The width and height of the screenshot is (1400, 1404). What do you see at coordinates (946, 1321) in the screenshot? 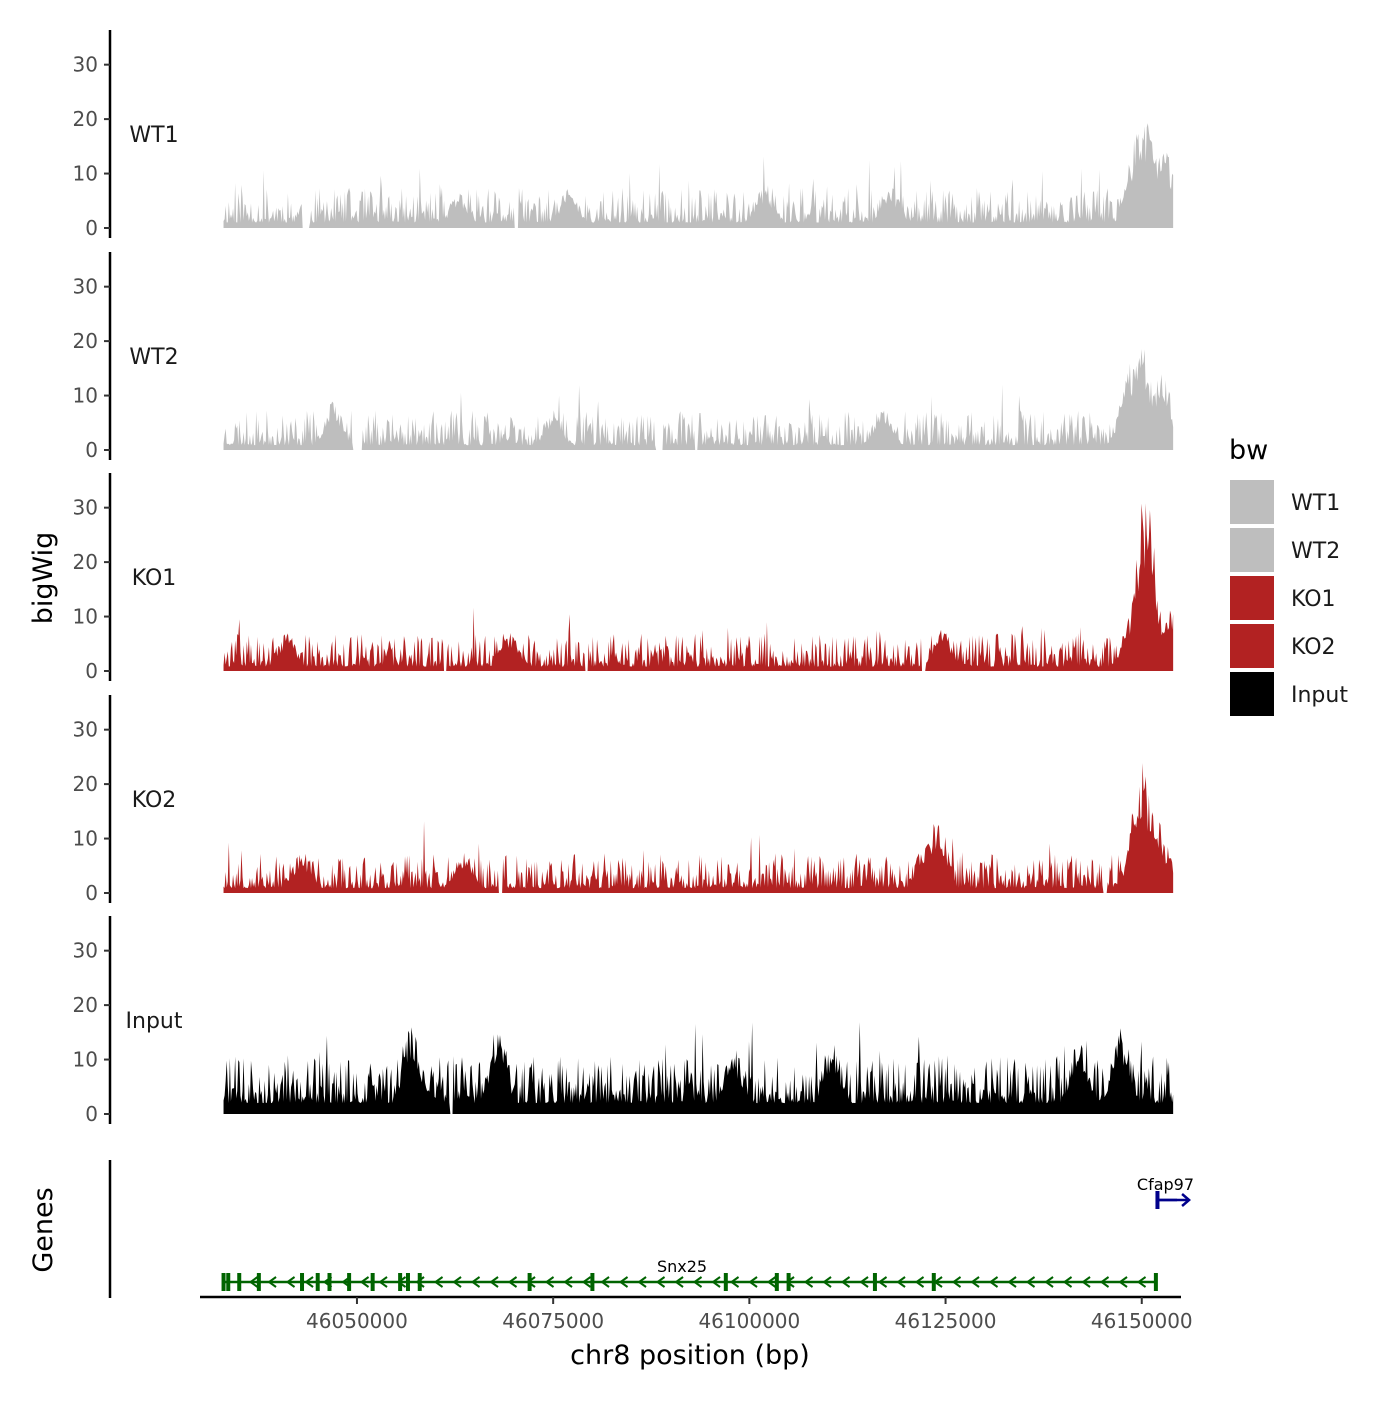
I see `x-tick-label: 46125000` at bounding box center [946, 1321].